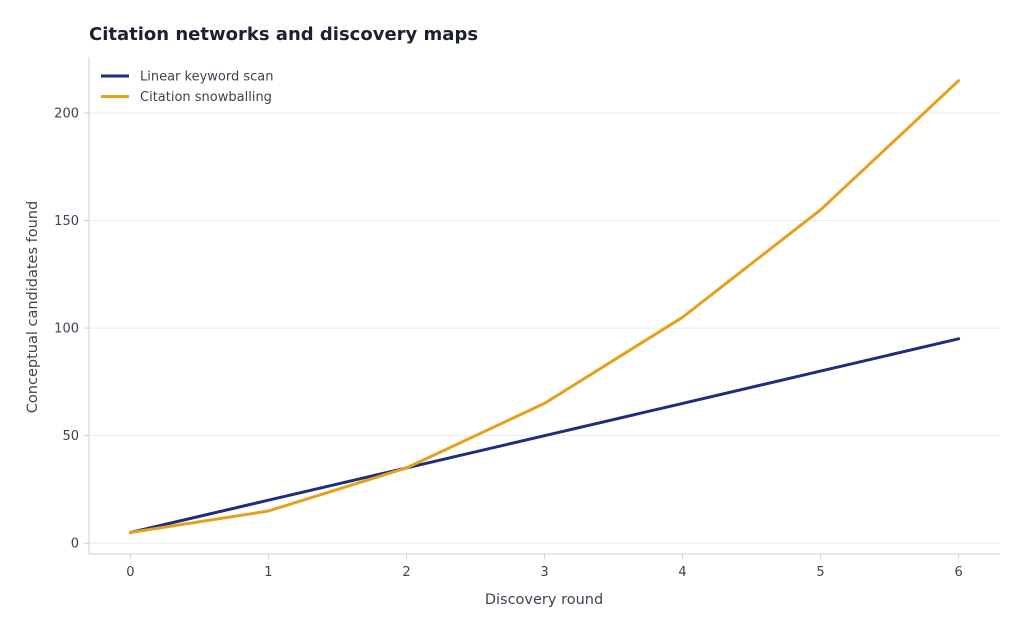 The width and height of the screenshot is (1024, 631). What do you see at coordinates (130, 572) in the screenshot?
I see `x-tick-label: 0` at bounding box center [130, 572].